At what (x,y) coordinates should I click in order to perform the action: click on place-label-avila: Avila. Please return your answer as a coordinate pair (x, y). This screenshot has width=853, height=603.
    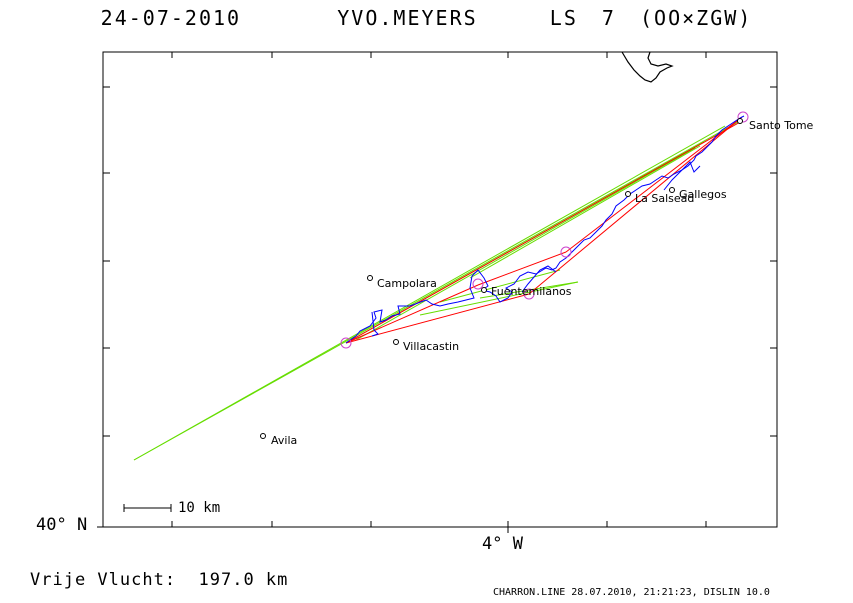
    Looking at the image, I should click on (284, 440).